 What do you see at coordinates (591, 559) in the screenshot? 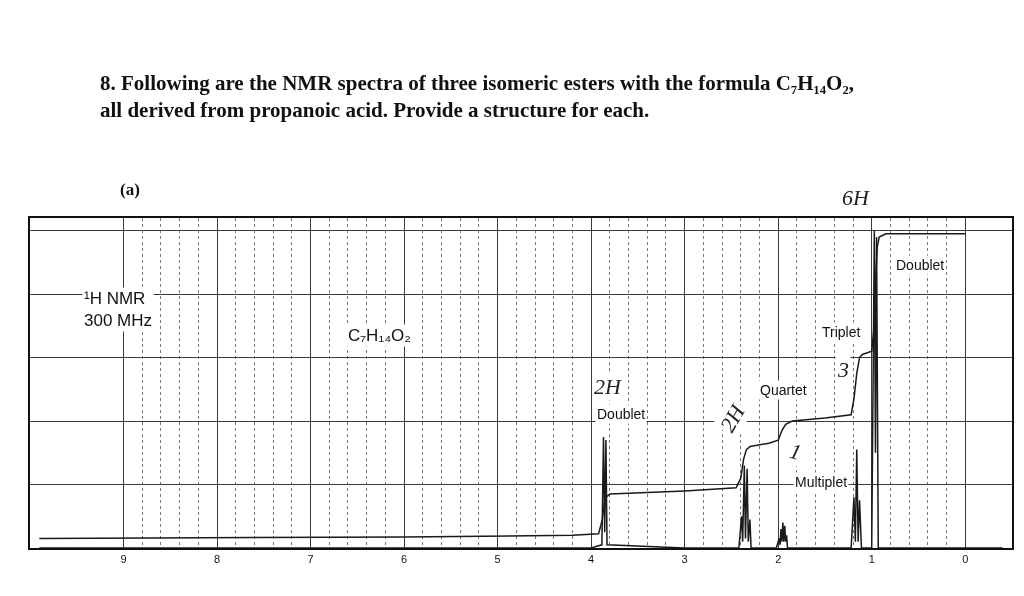
I see `x-tick-label: 4` at bounding box center [591, 559].